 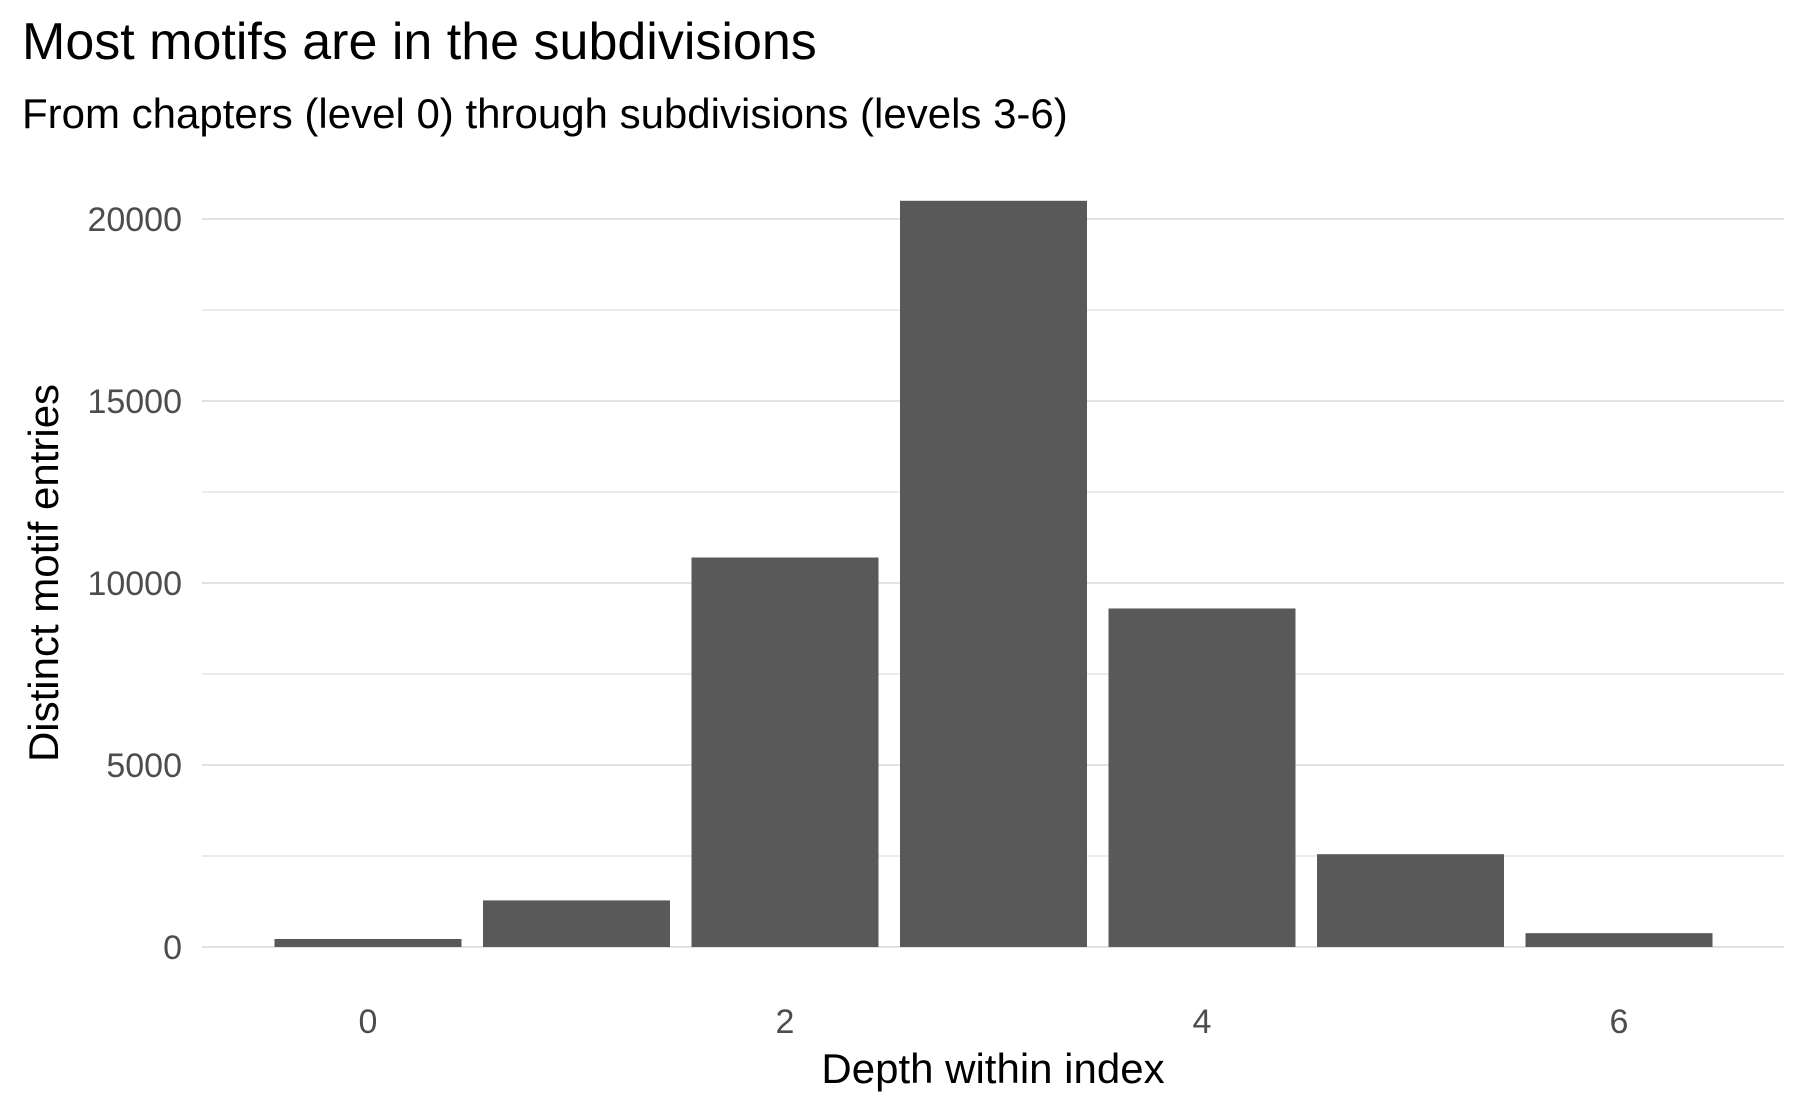 What do you see at coordinates (992, 1068) in the screenshot?
I see `x-axis-label: Depth within index` at bounding box center [992, 1068].